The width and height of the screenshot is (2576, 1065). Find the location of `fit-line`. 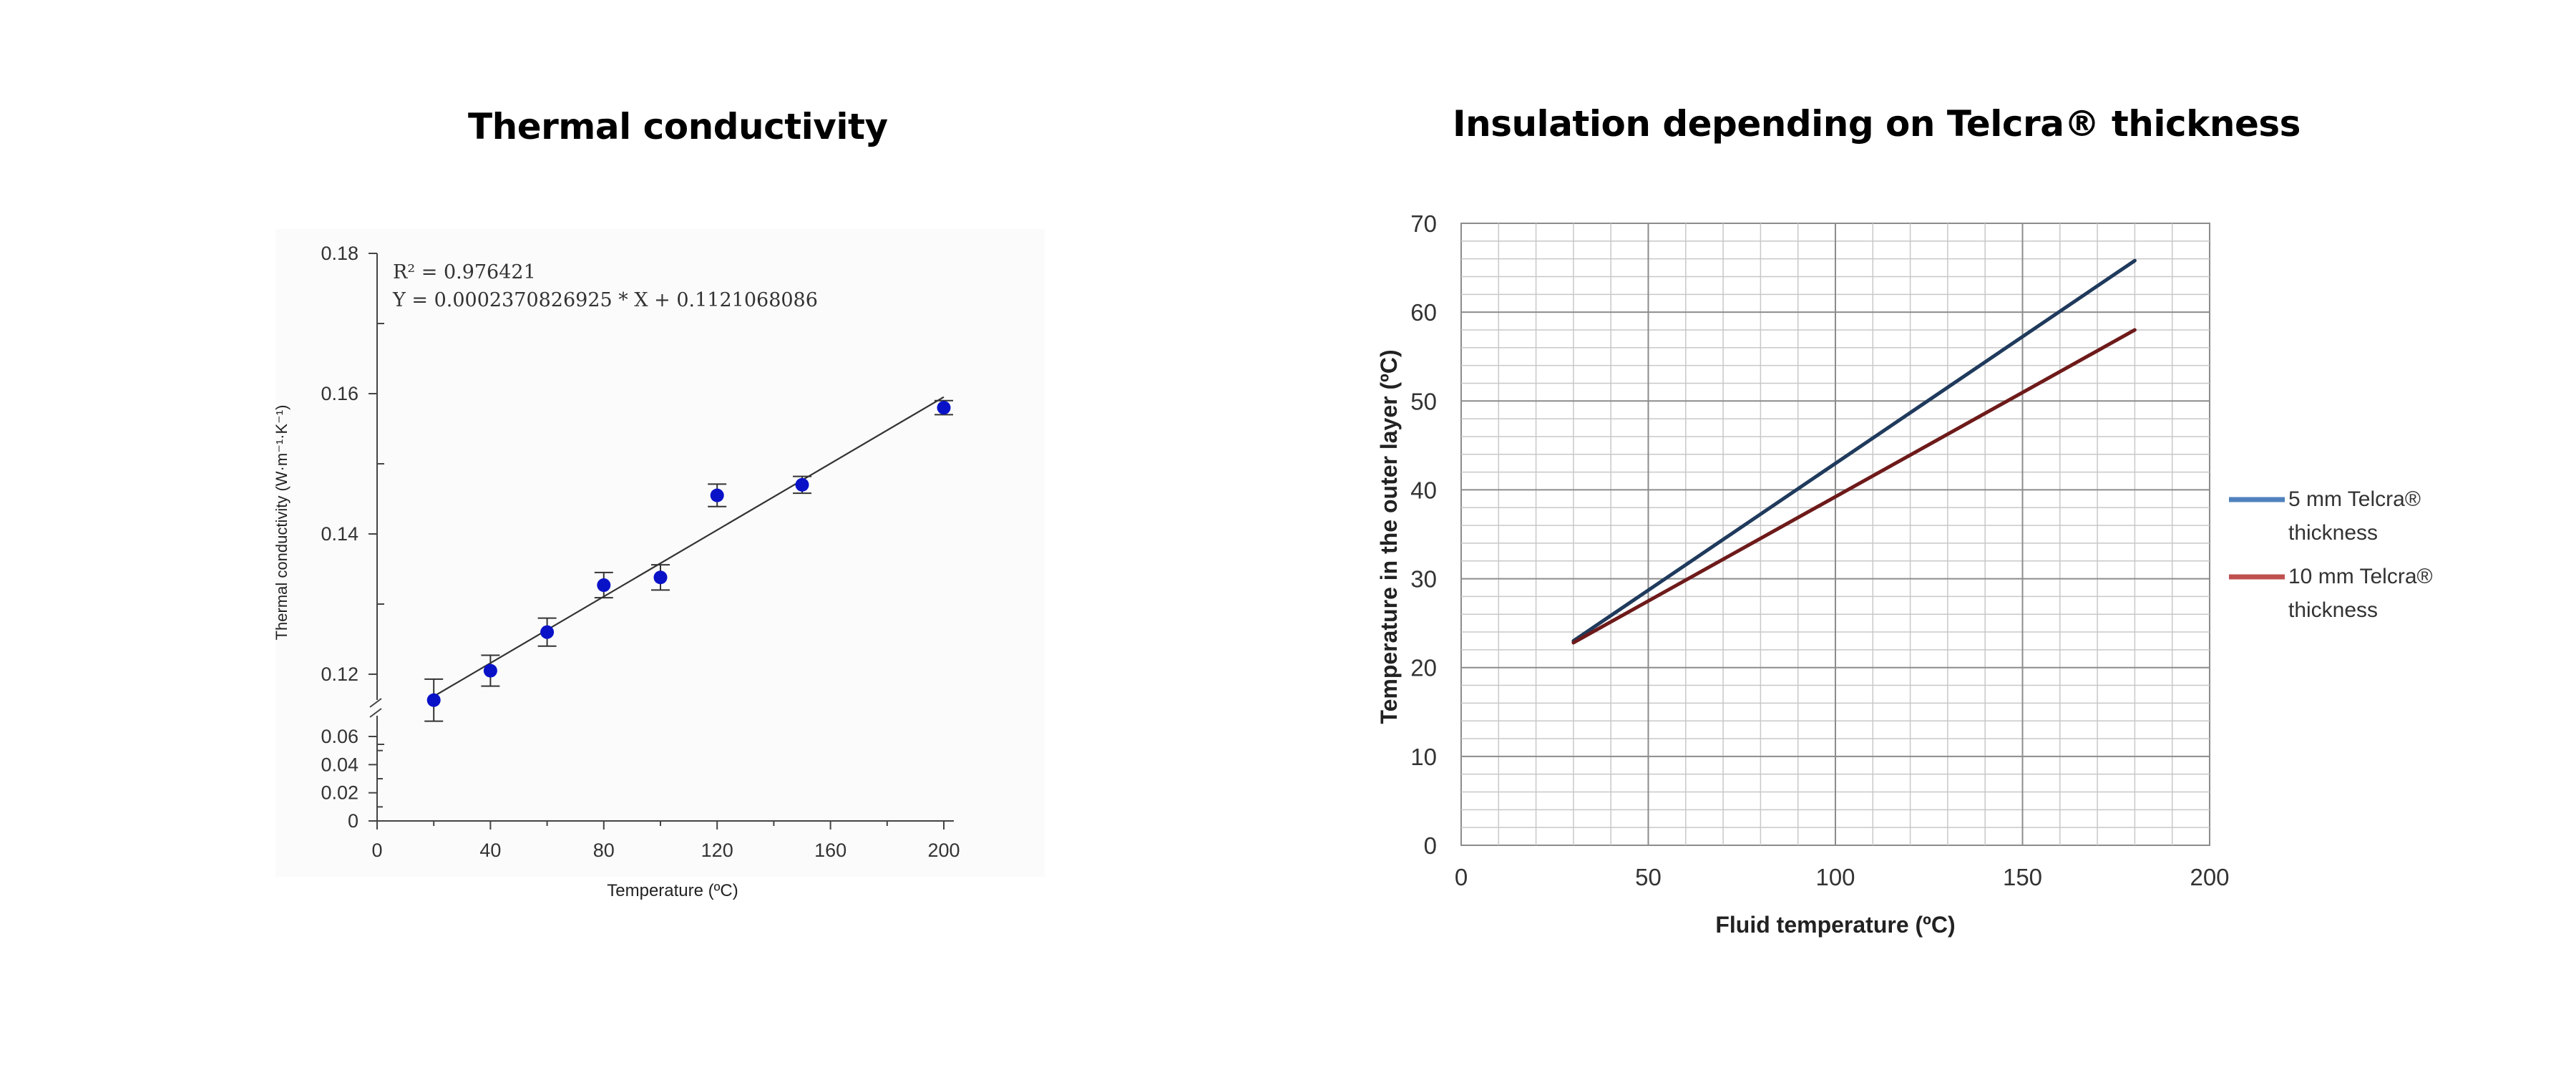

fit-line is located at coordinates (689, 546).